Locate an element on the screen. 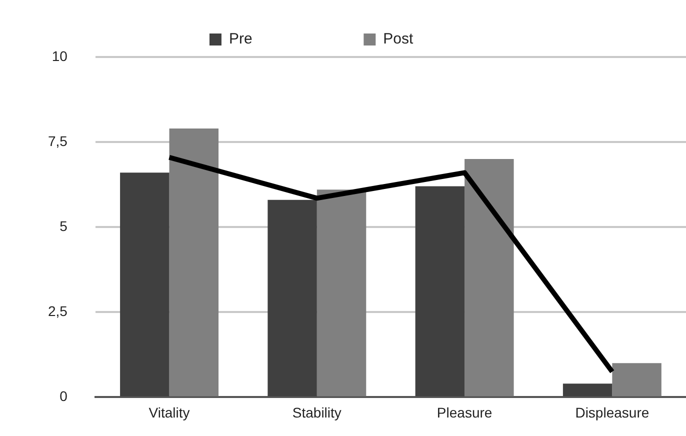 The height and width of the screenshot is (436, 686). x-tick-label: Pleasure is located at coordinates (464, 412).